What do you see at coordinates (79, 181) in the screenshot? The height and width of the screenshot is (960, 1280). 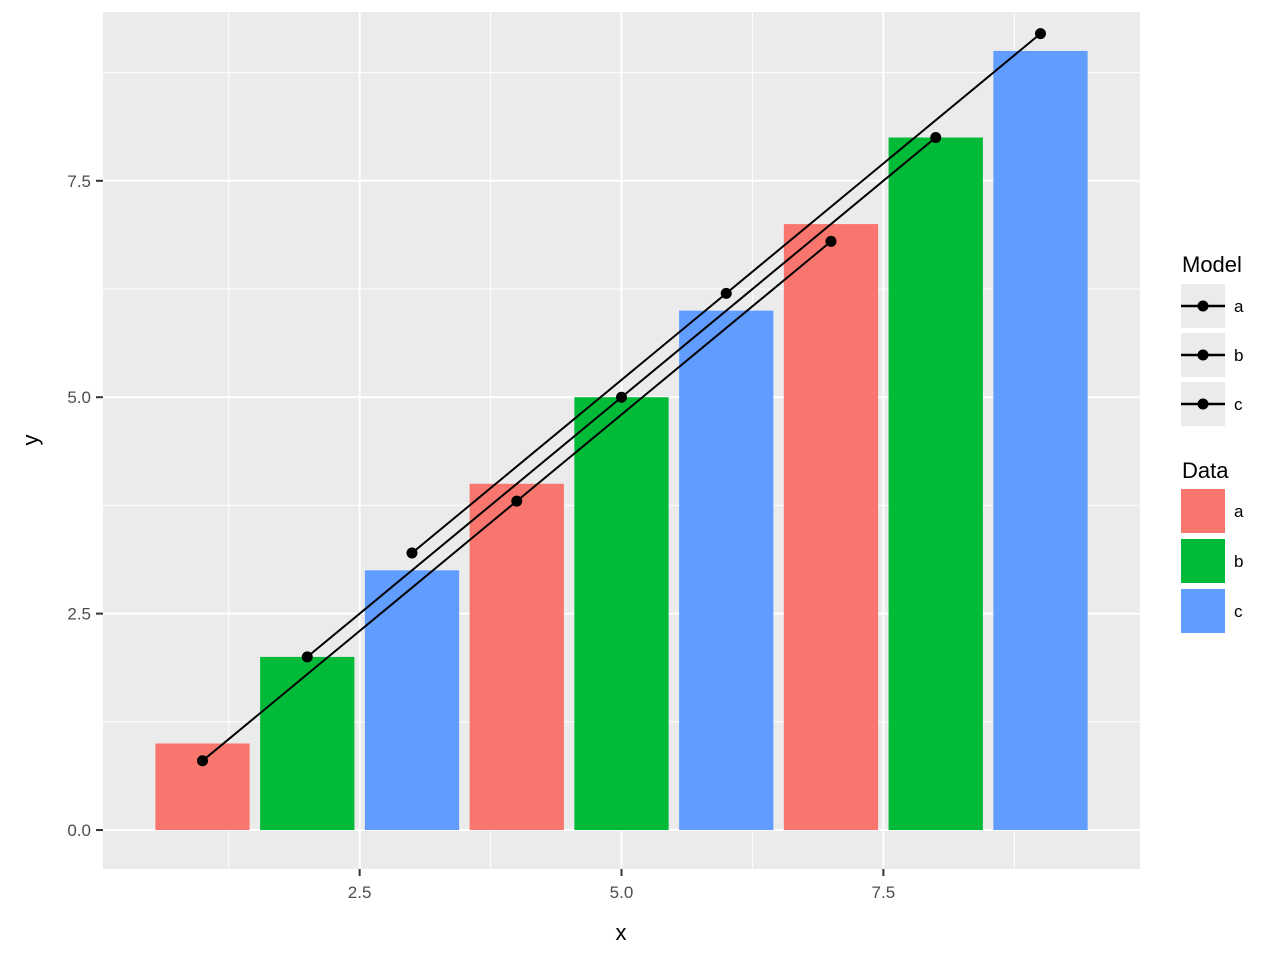 I see `y-tick-label: 7.5` at bounding box center [79, 181].